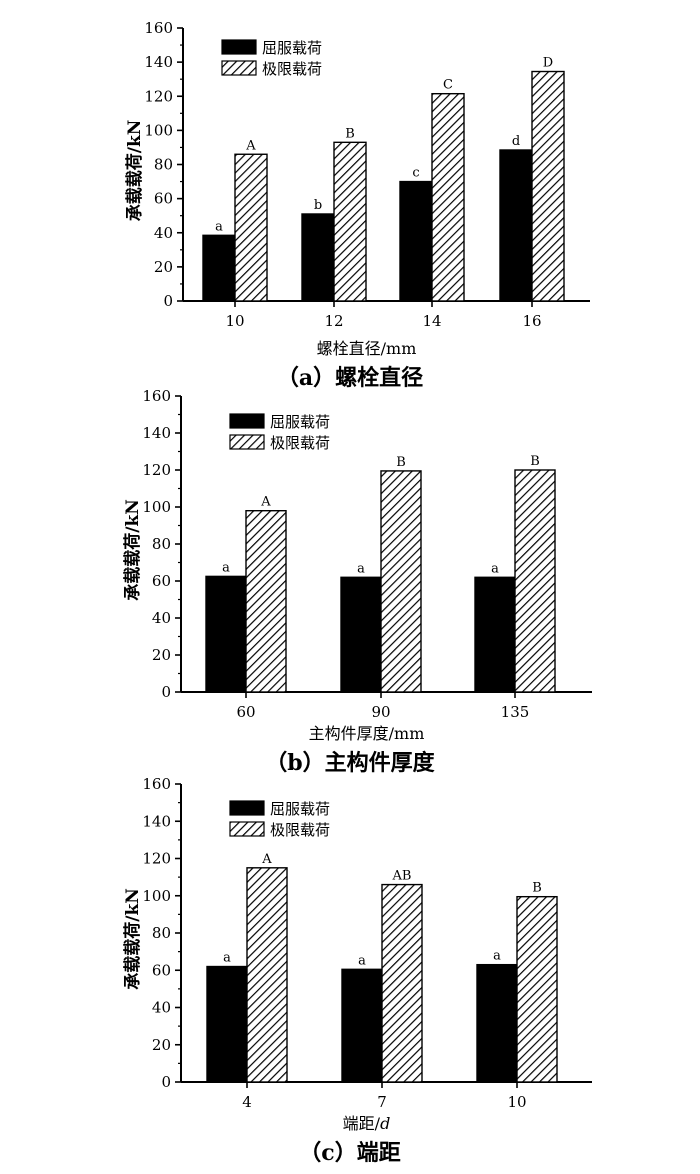 The width and height of the screenshot is (700, 1174). What do you see at coordinates (333, 321) in the screenshot?
I see `x-tick-label: 12` at bounding box center [333, 321].